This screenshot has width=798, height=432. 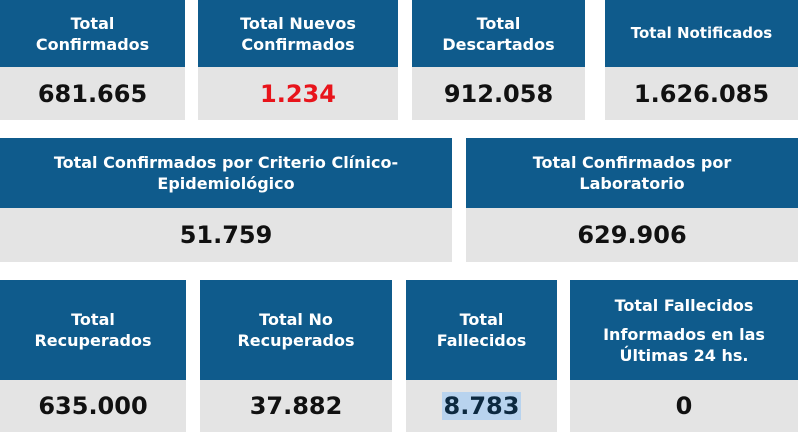 I want to click on card-total-notificados: Total Notificados 1.626.085, so click(x=701, y=60).